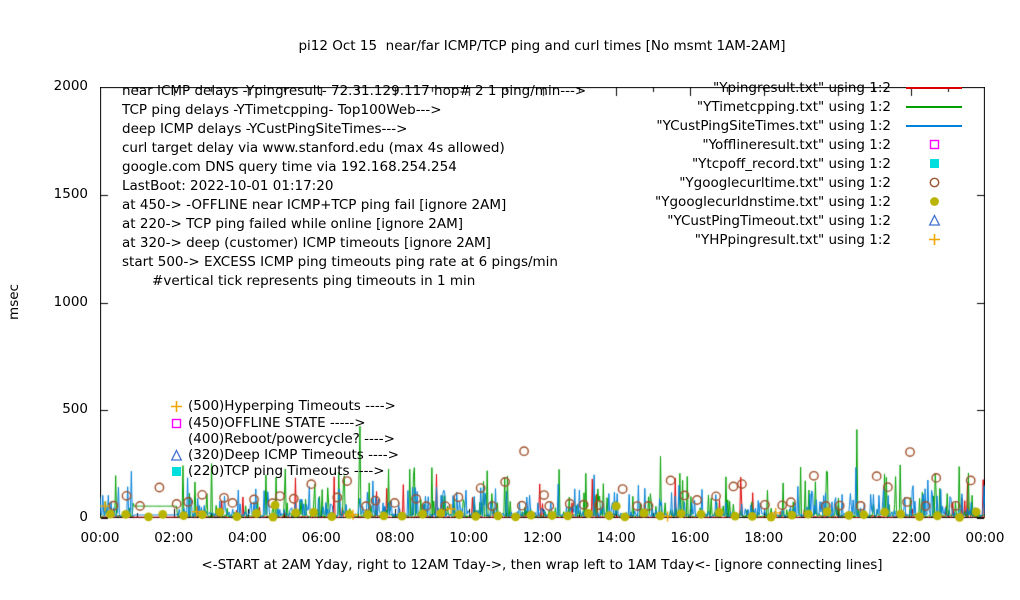 This screenshot has height=600, width=1020. Describe the element at coordinates (70, 86) in the screenshot. I see `y-tick-label: 2000` at that location.